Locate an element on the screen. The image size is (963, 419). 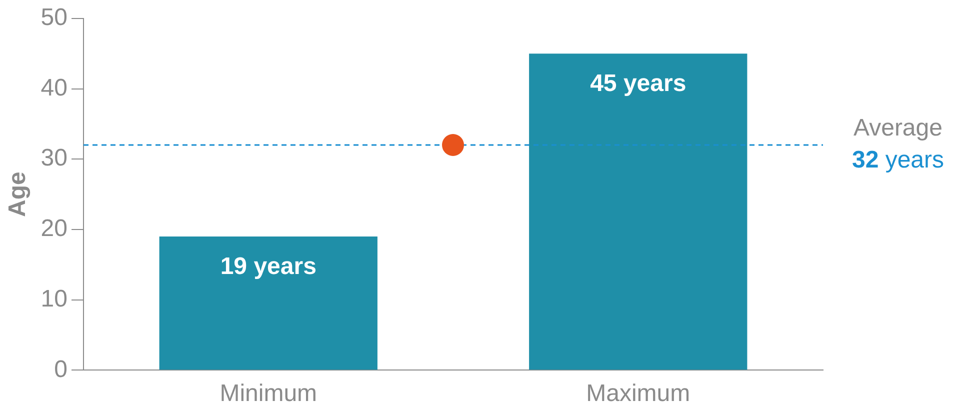
ref-line-label: Average 32 years is located at coordinates (898, 144).